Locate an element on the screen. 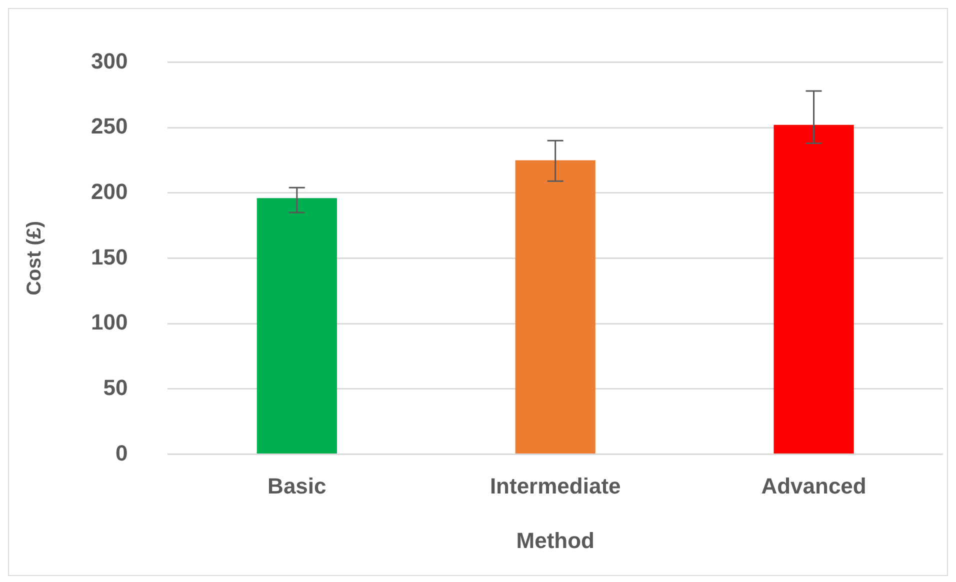 This screenshot has width=956, height=582. y-tick-label: 250 is located at coordinates (109, 126).